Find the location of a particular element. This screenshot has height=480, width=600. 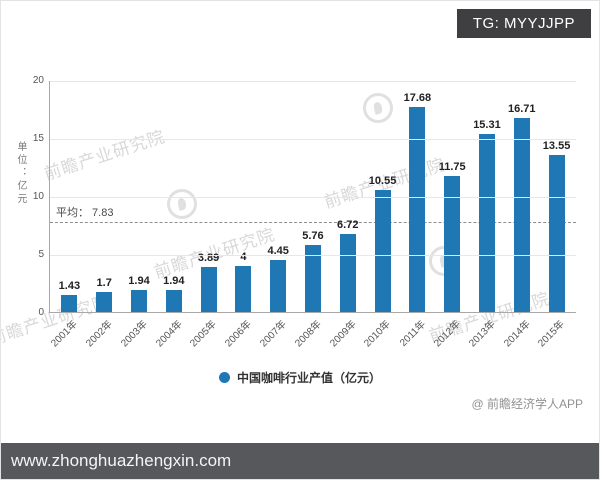

bar-value-label: 5.76 is located at coordinates (313, 236).